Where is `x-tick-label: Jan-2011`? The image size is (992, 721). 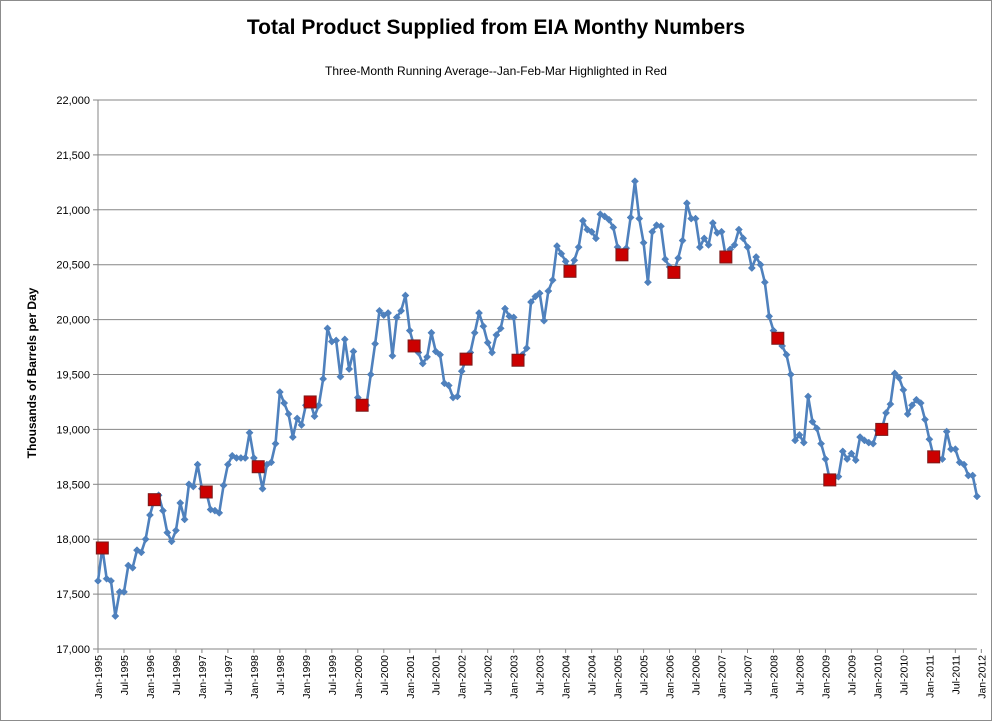
x-tick-label: Jan-2011 is located at coordinates (930, 676).